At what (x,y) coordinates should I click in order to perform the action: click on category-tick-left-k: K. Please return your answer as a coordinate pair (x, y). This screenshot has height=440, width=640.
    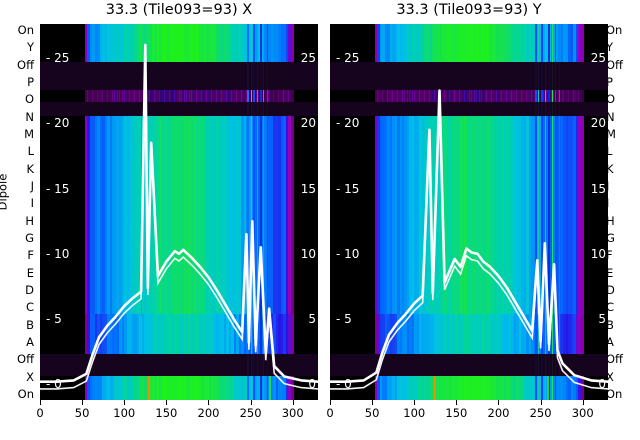
    Looking at the image, I should click on (30, 168).